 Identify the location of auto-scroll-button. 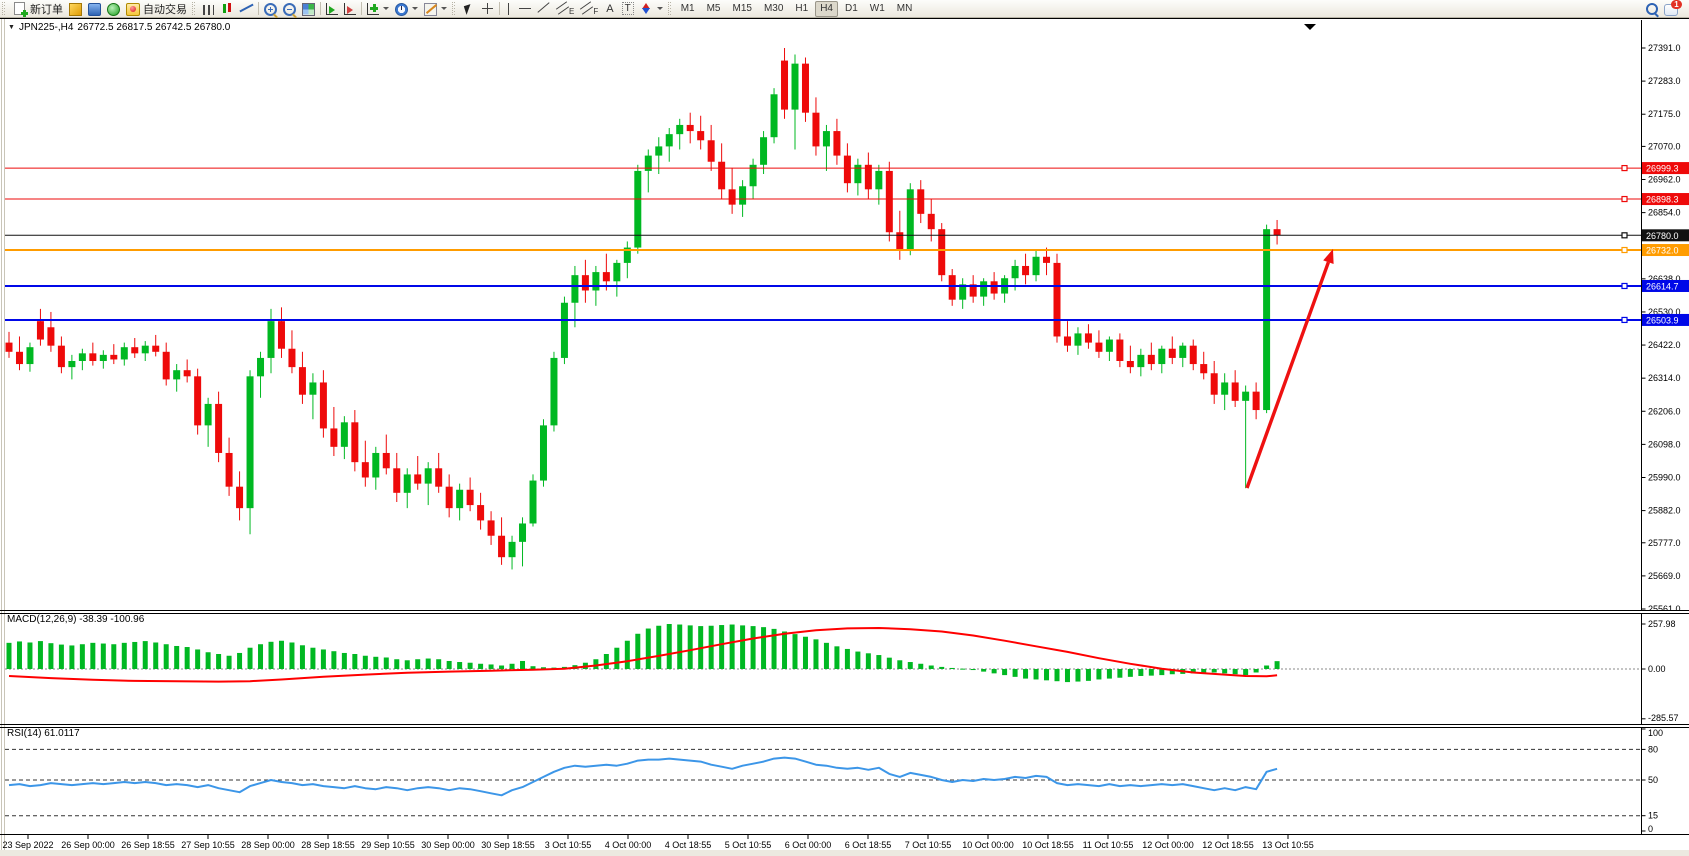
(332, 8).